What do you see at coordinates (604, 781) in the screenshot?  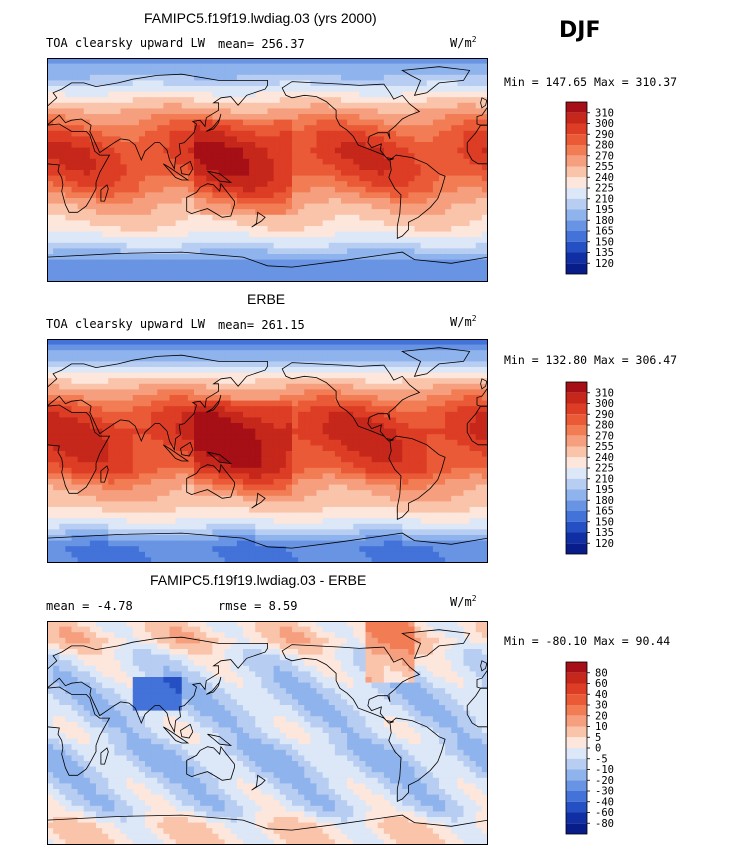 I see `colorbar-tick-label: -20` at bounding box center [604, 781].